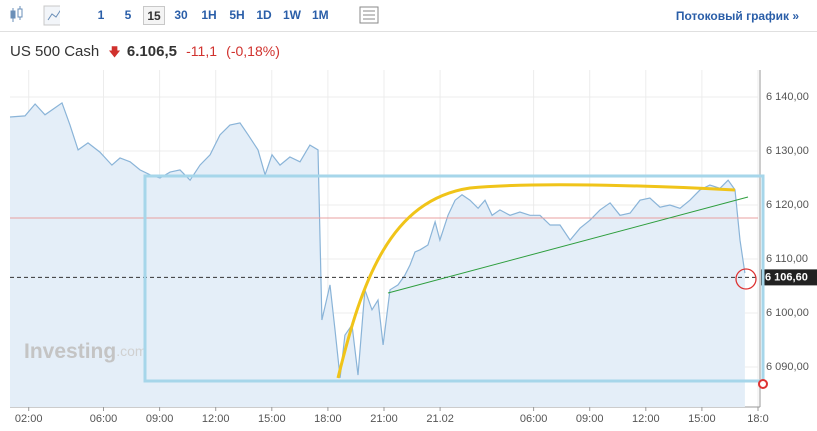  Describe the element at coordinates (101, 15) in the screenshot. I see `interval-button: 1` at that location.